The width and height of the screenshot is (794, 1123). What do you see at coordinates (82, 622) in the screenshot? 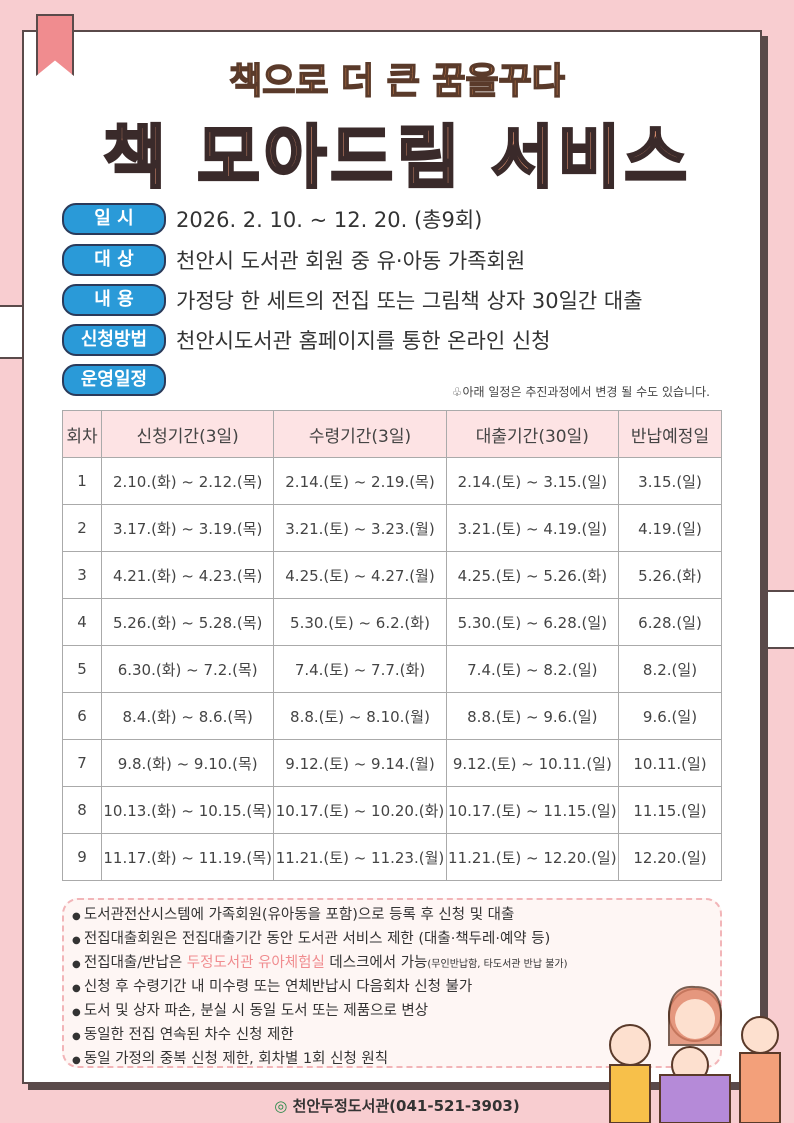
I see `table-cell: 4` at bounding box center [82, 622].